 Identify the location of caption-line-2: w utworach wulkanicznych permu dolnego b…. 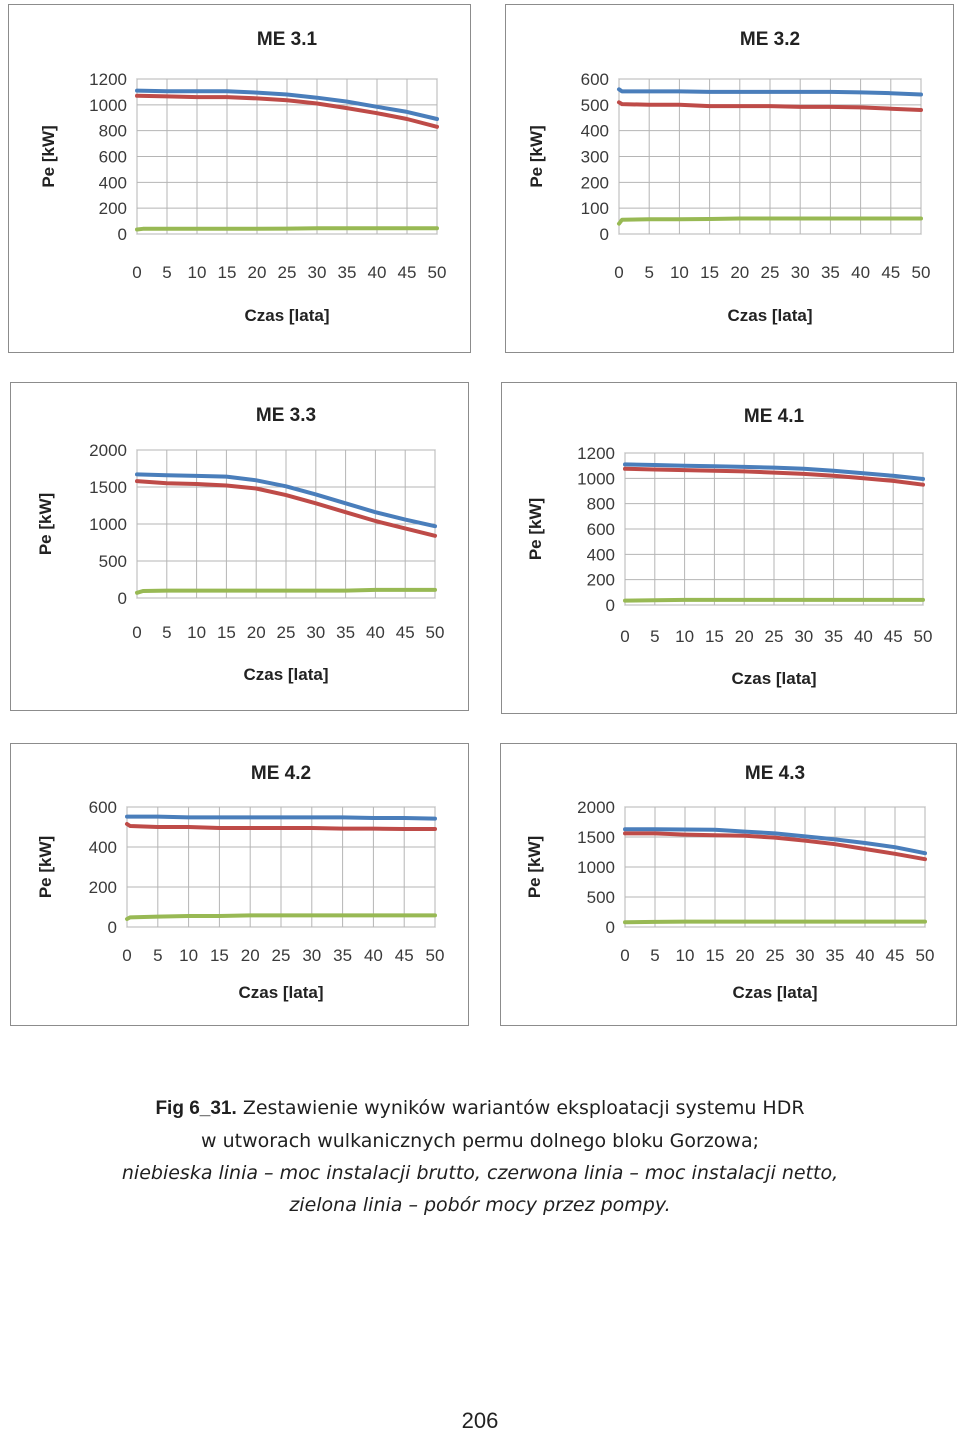
(480, 1141).